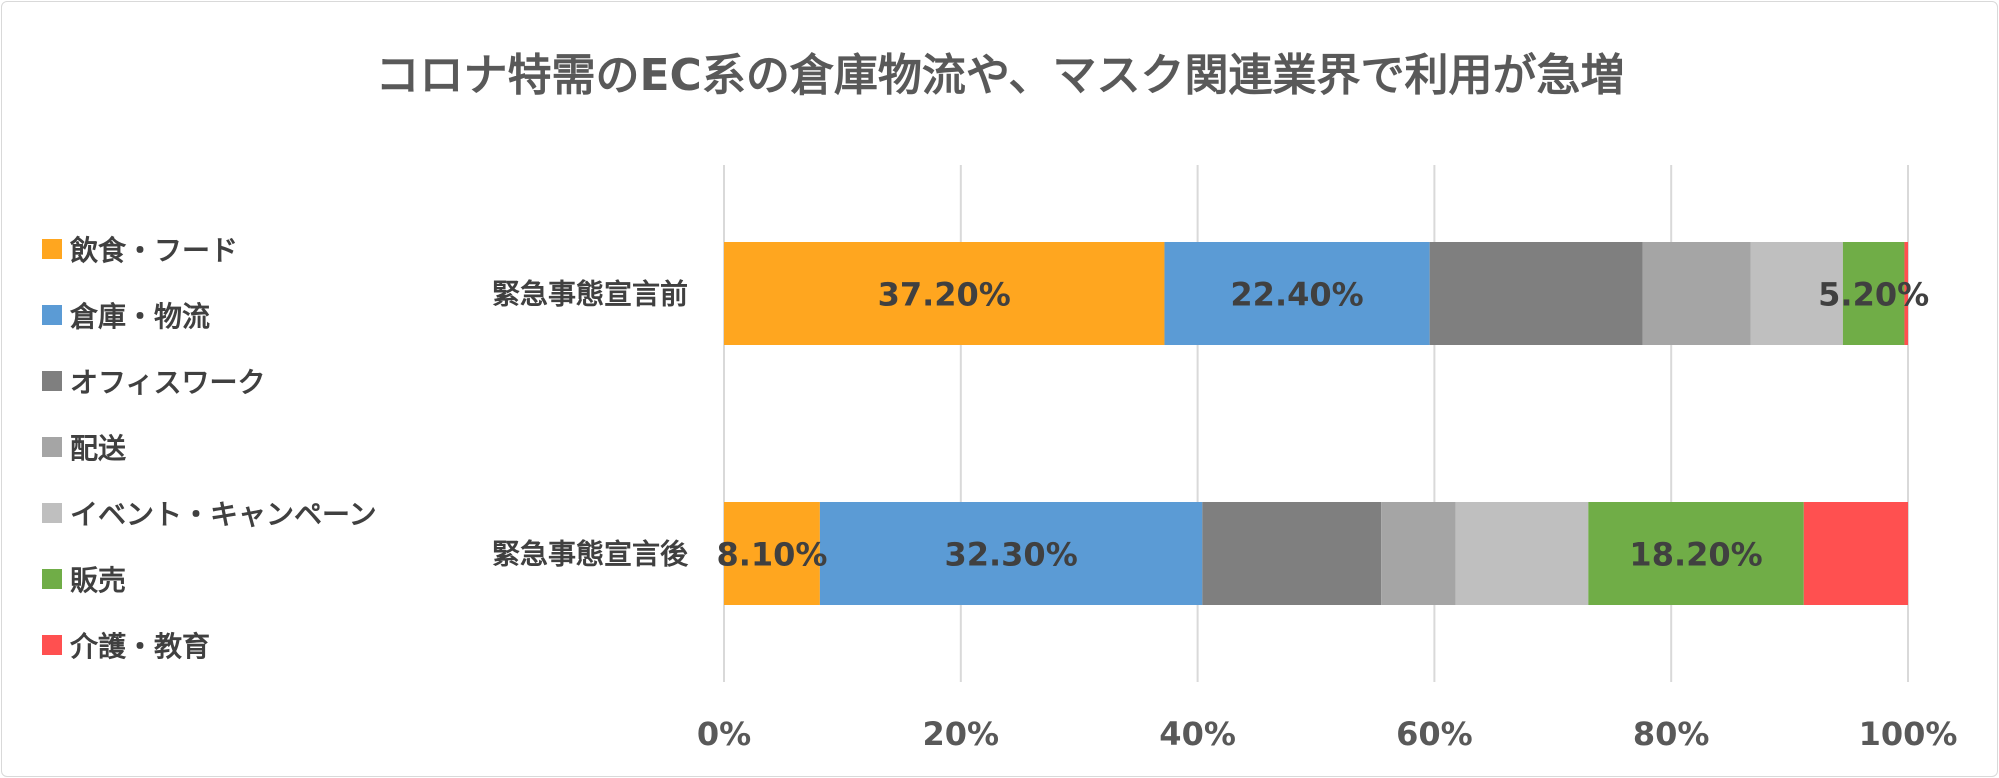 The width and height of the screenshot is (1999, 778). Describe the element at coordinates (98, 448) in the screenshot. I see `legend-label: 配送` at that location.